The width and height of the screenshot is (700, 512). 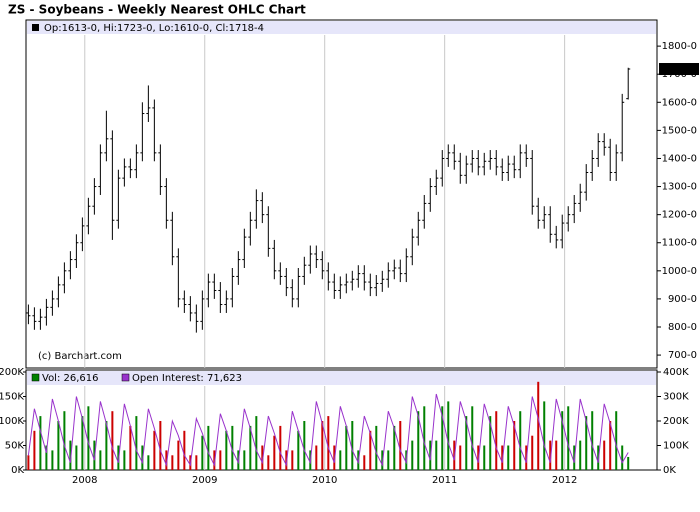 I want to click on y2-tick-label: 300K, so click(x=676, y=397).